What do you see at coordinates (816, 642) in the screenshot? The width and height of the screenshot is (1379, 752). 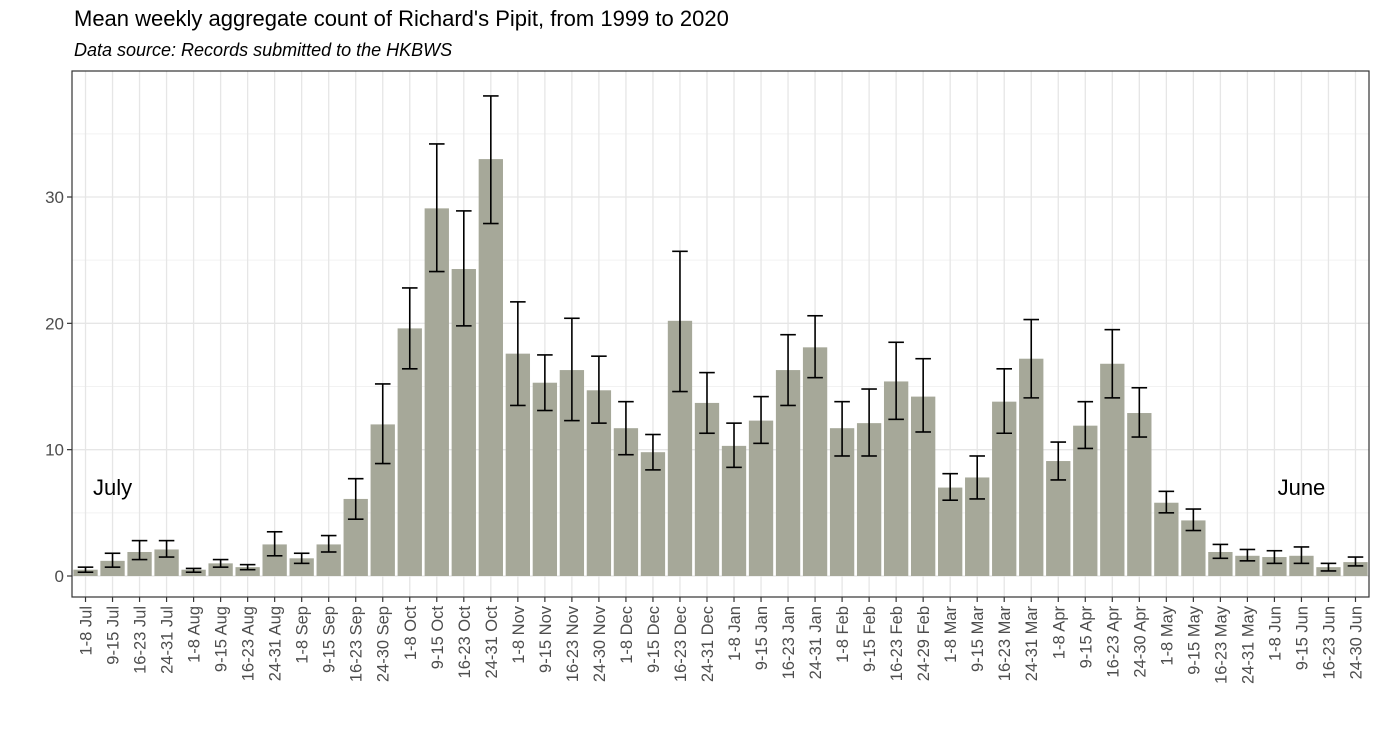 I see `x-tick-label: 24-31 Jan` at bounding box center [816, 642].